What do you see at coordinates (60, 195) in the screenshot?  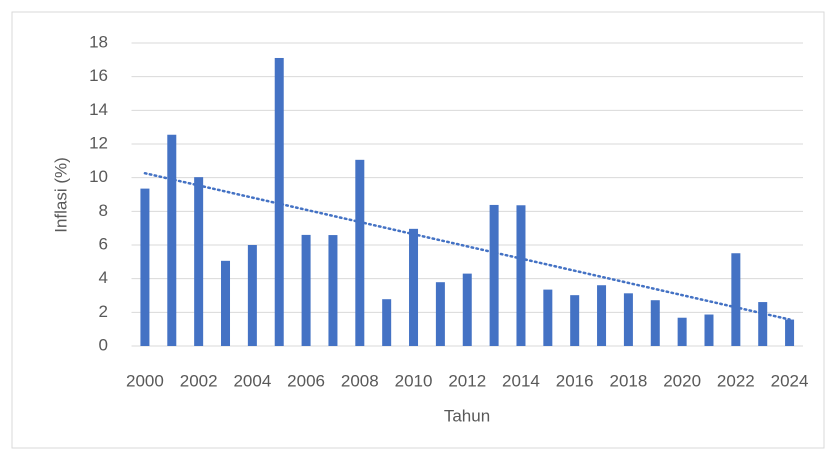 I see `y-axis-title: Inflasi (%)` at bounding box center [60, 195].